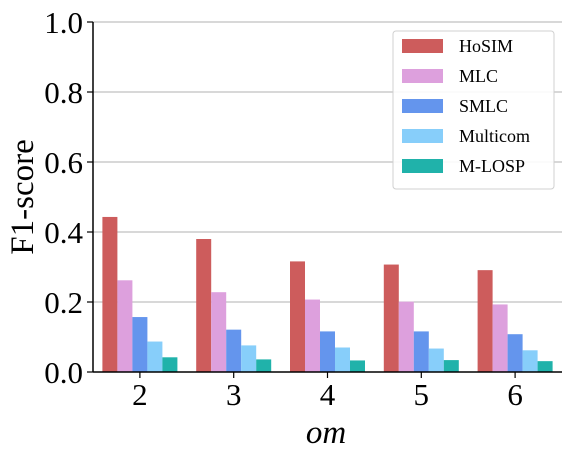 This screenshot has height=450, width=570. I want to click on y-tick-label: 0.4, so click(63, 232).